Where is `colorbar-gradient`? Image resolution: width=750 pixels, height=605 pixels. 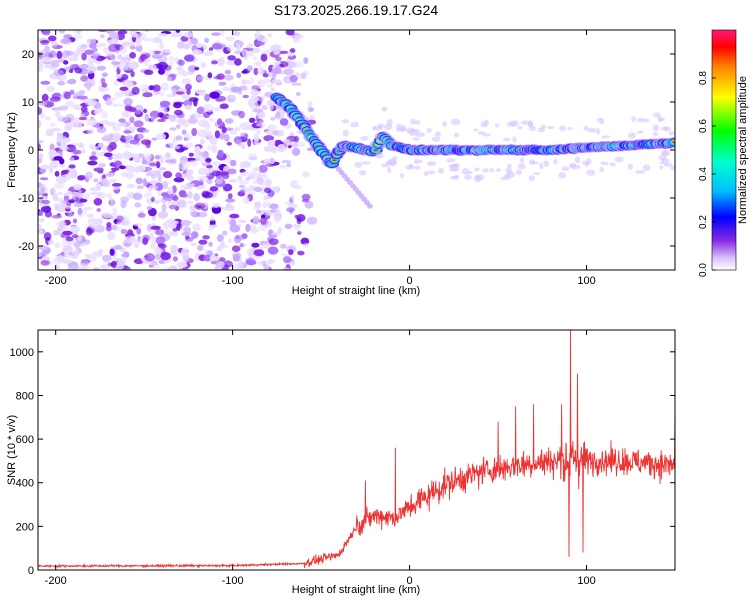 colorbar-gradient is located at coordinates (724, 150).